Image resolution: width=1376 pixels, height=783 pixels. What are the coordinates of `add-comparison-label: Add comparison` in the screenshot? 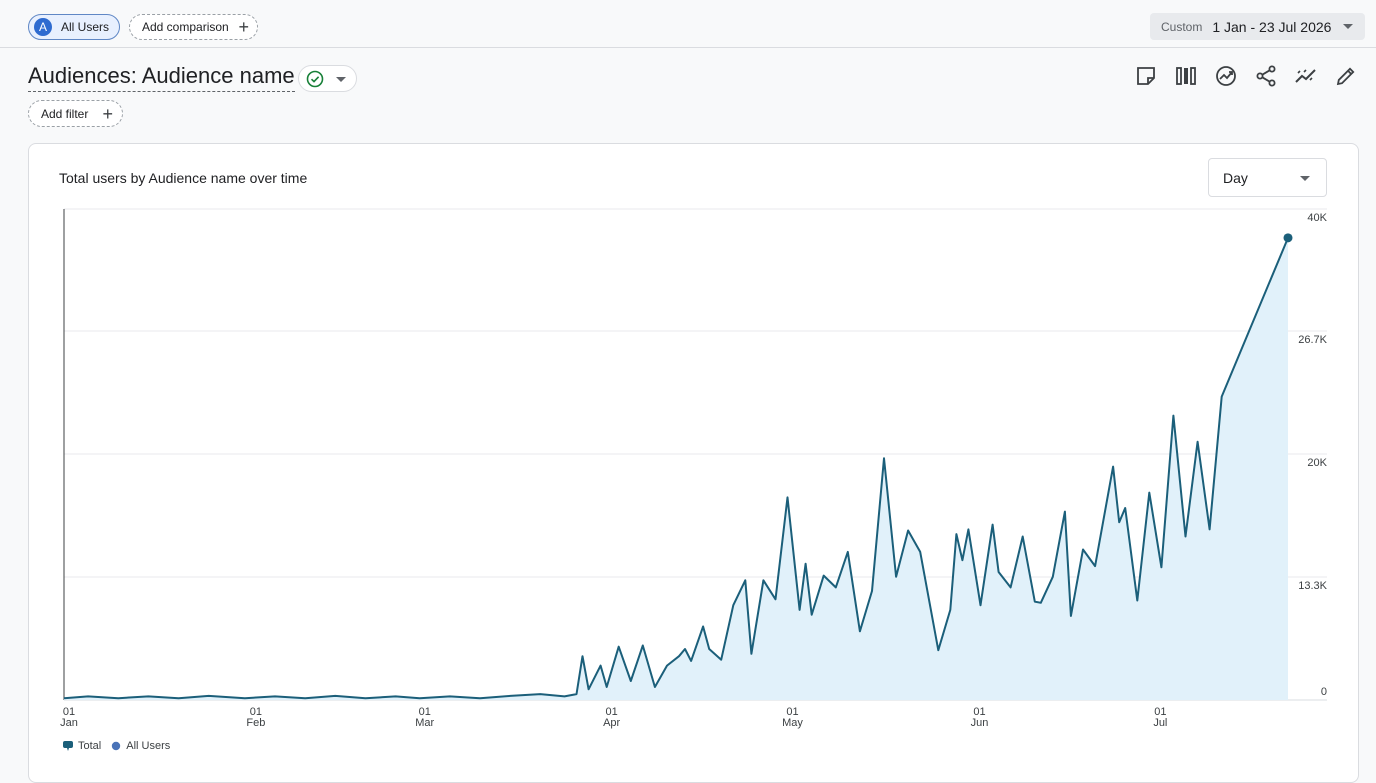 It's located at (185, 27).